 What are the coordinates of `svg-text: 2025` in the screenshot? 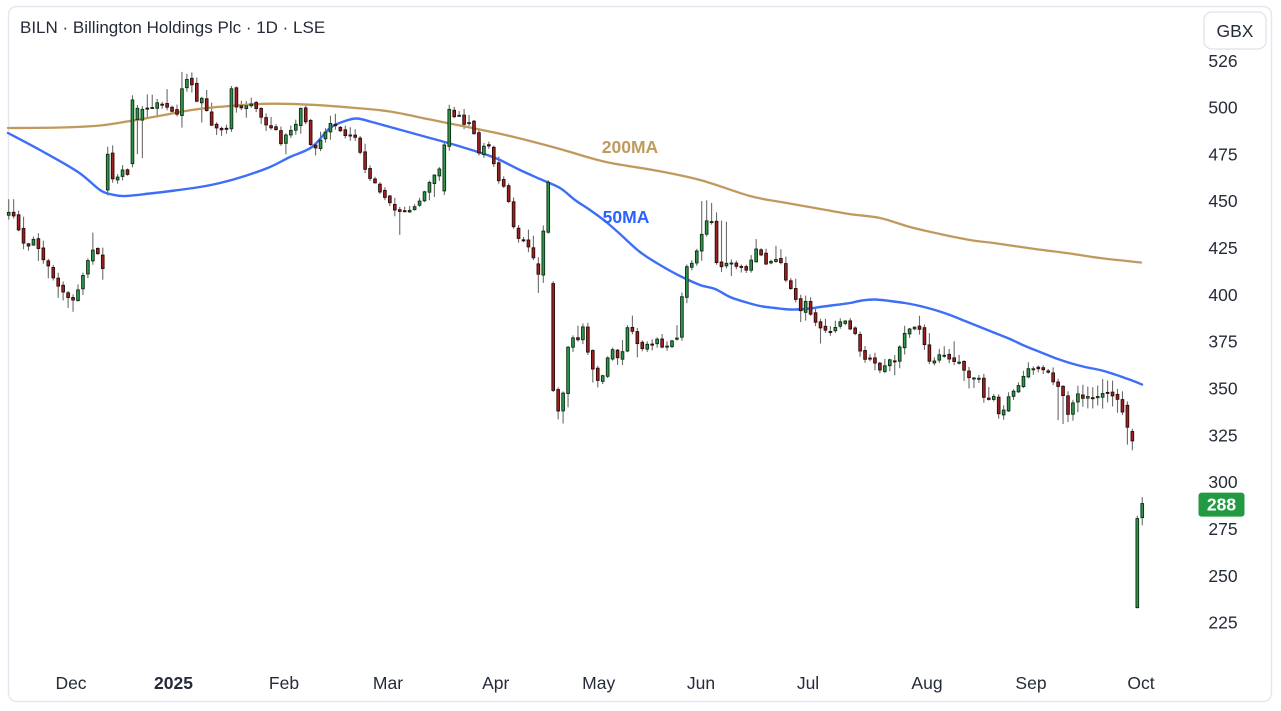 It's located at (173, 683).